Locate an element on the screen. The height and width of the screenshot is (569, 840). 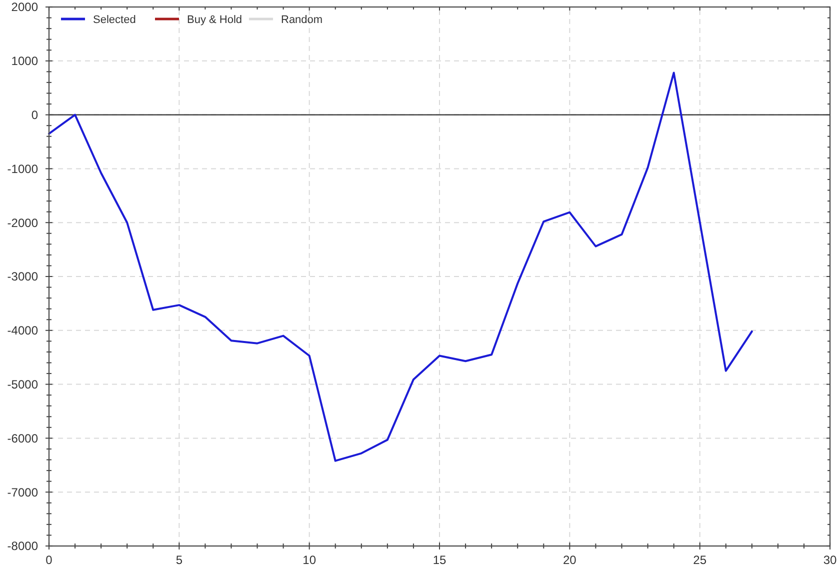
legend-label: Buy & Hold is located at coordinates (214, 20).